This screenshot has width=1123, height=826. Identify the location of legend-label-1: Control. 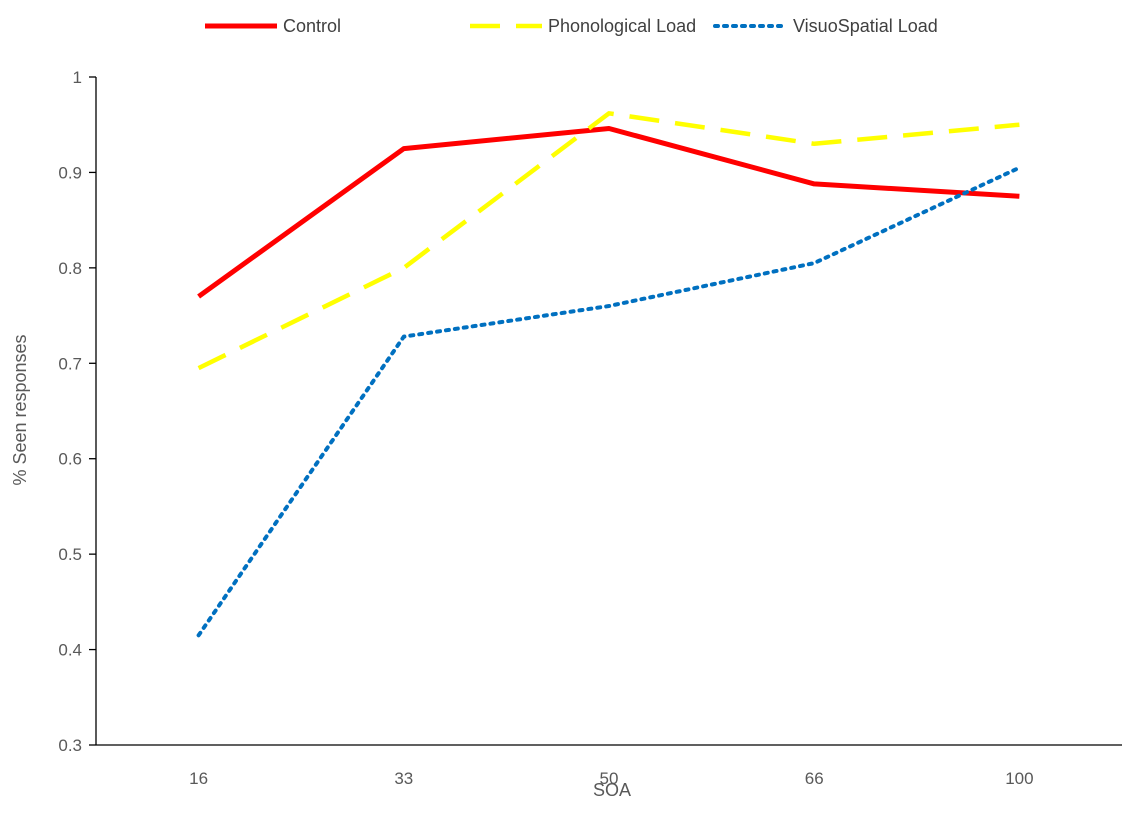
(312, 26).